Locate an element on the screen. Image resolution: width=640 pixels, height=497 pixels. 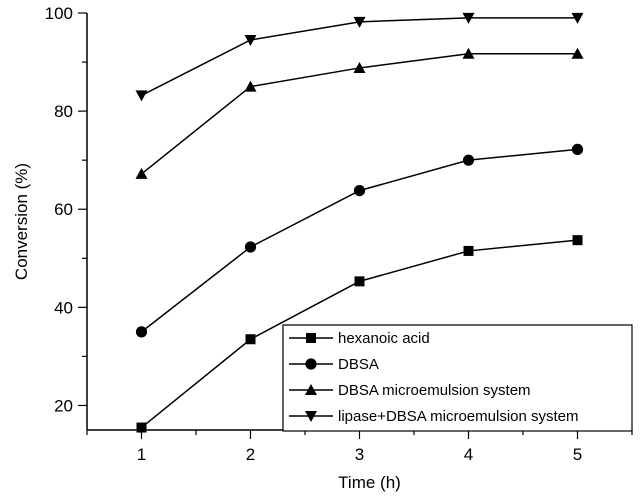
legend-label: lipase+DBSA microemulsion system is located at coordinates (458, 416).